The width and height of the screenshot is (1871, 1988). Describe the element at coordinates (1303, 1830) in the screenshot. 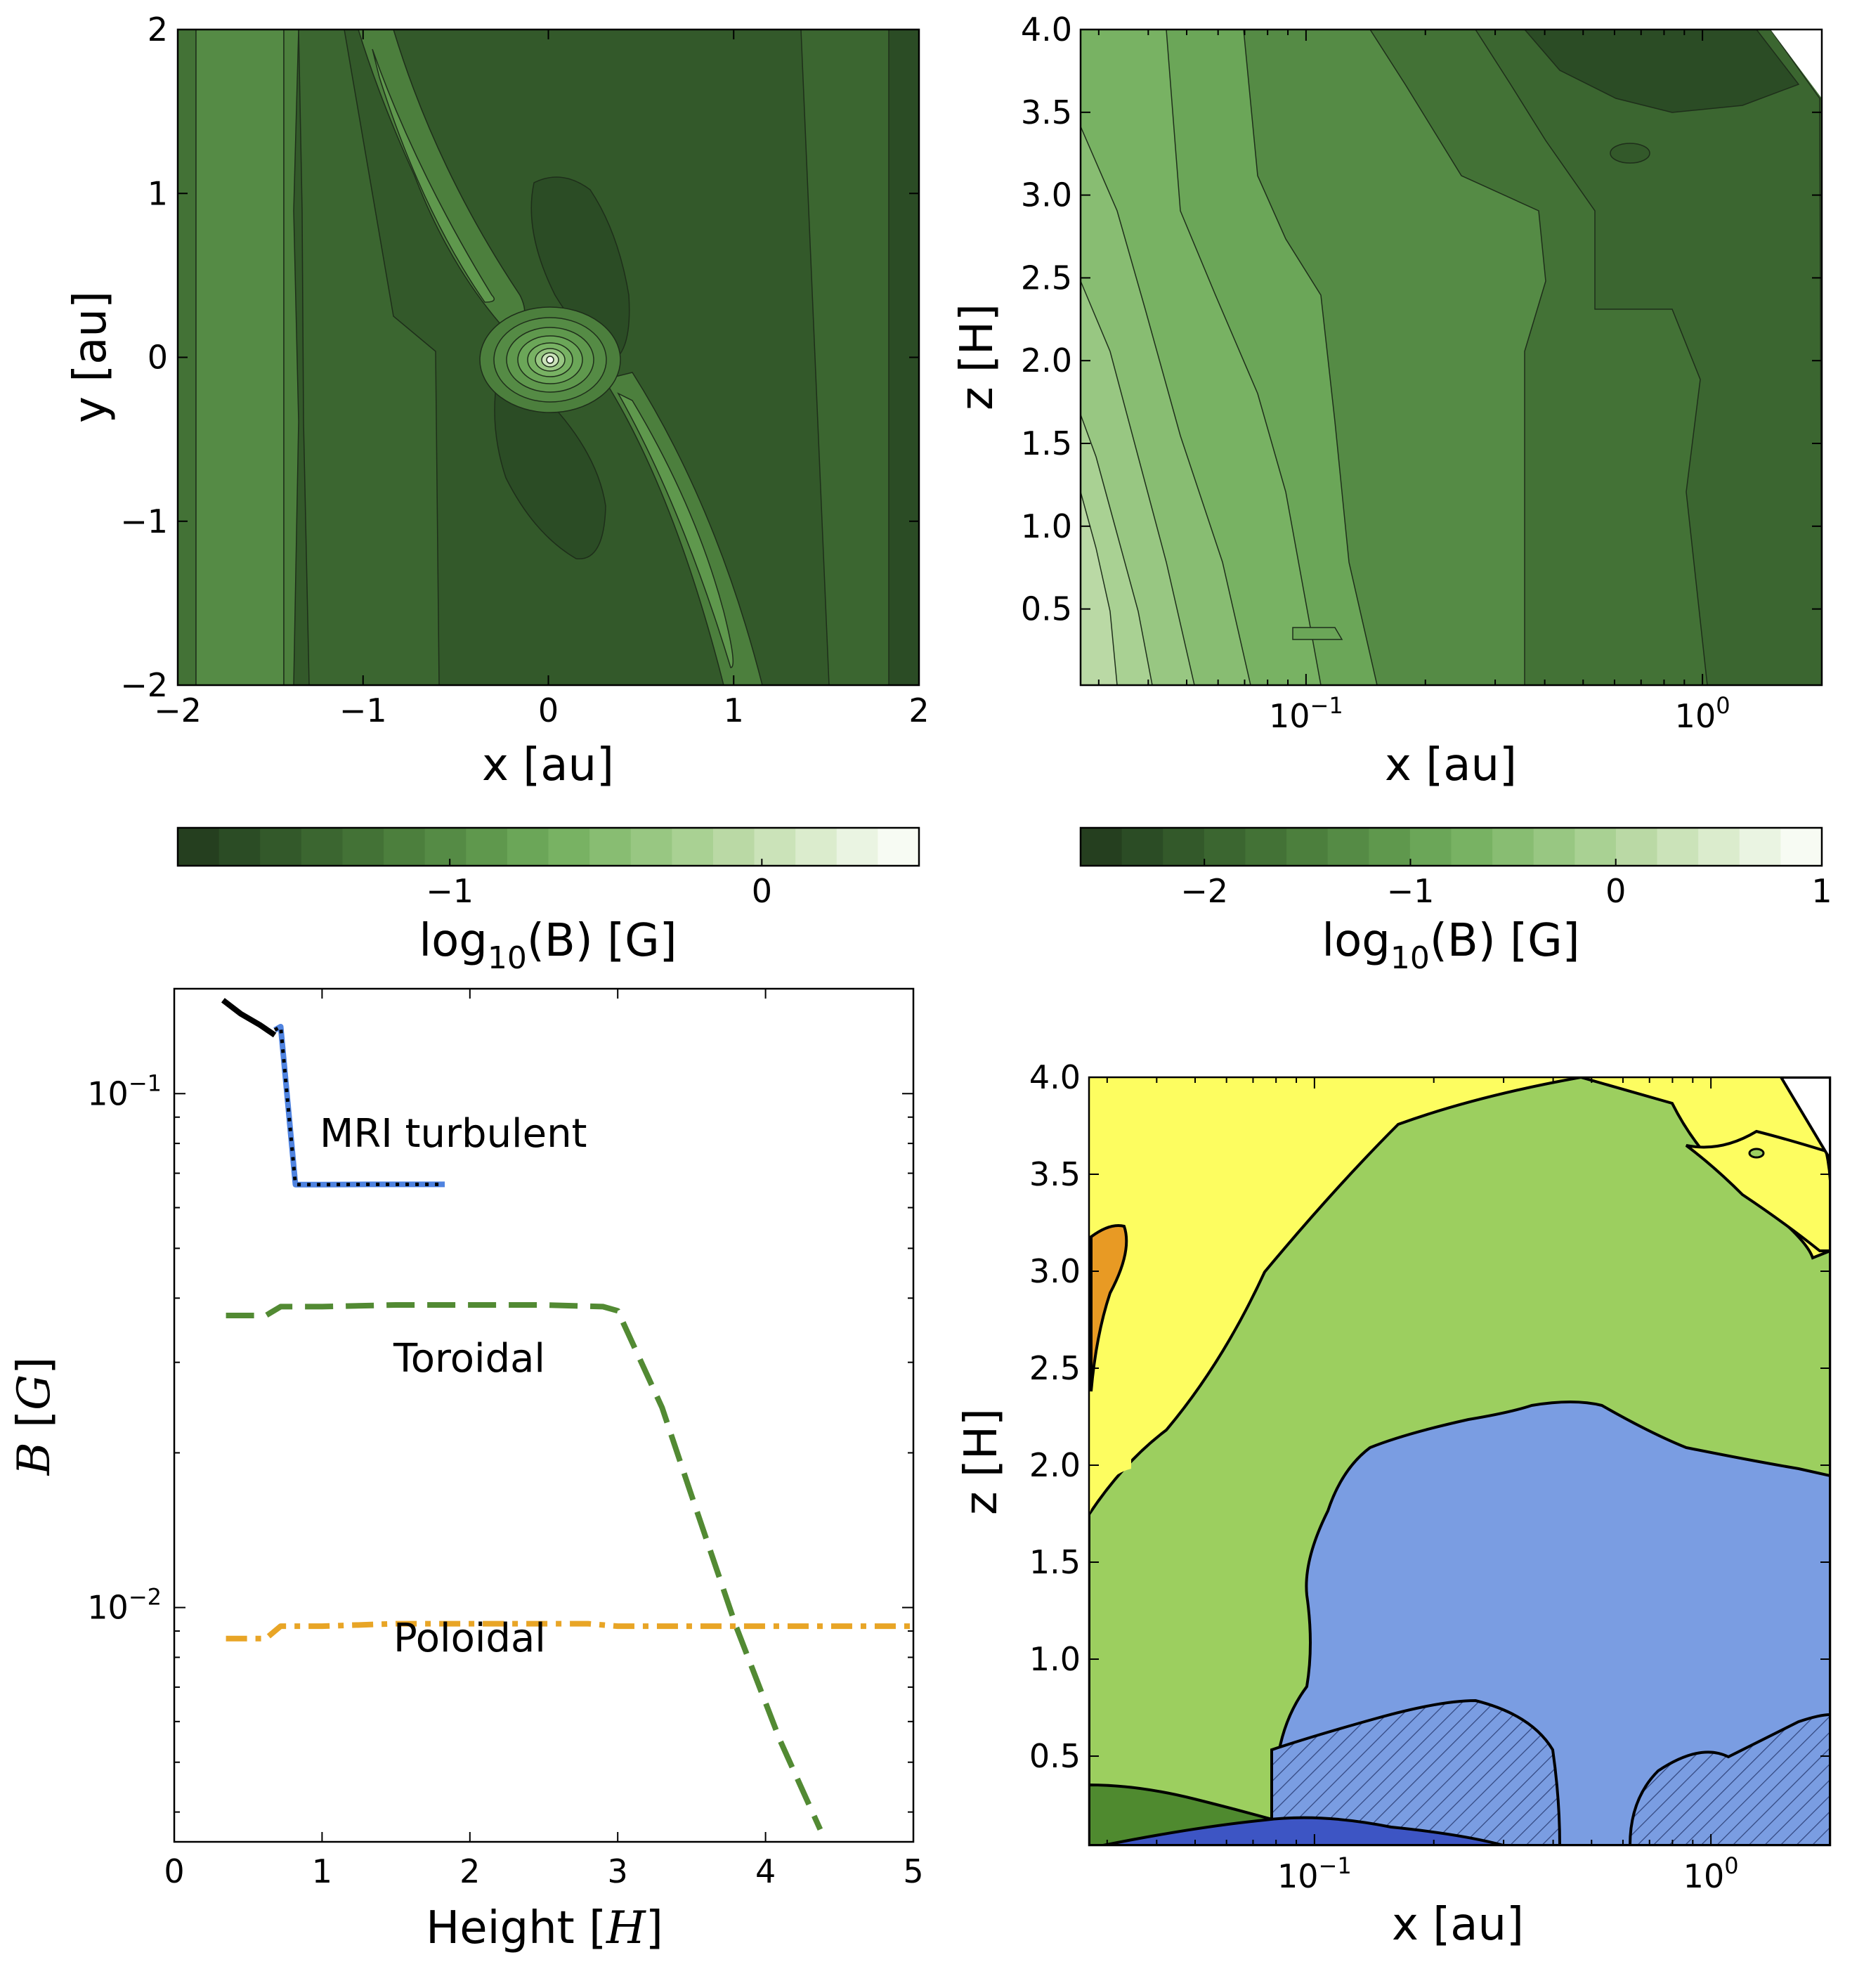

I see `region-dark-blue` at that location.